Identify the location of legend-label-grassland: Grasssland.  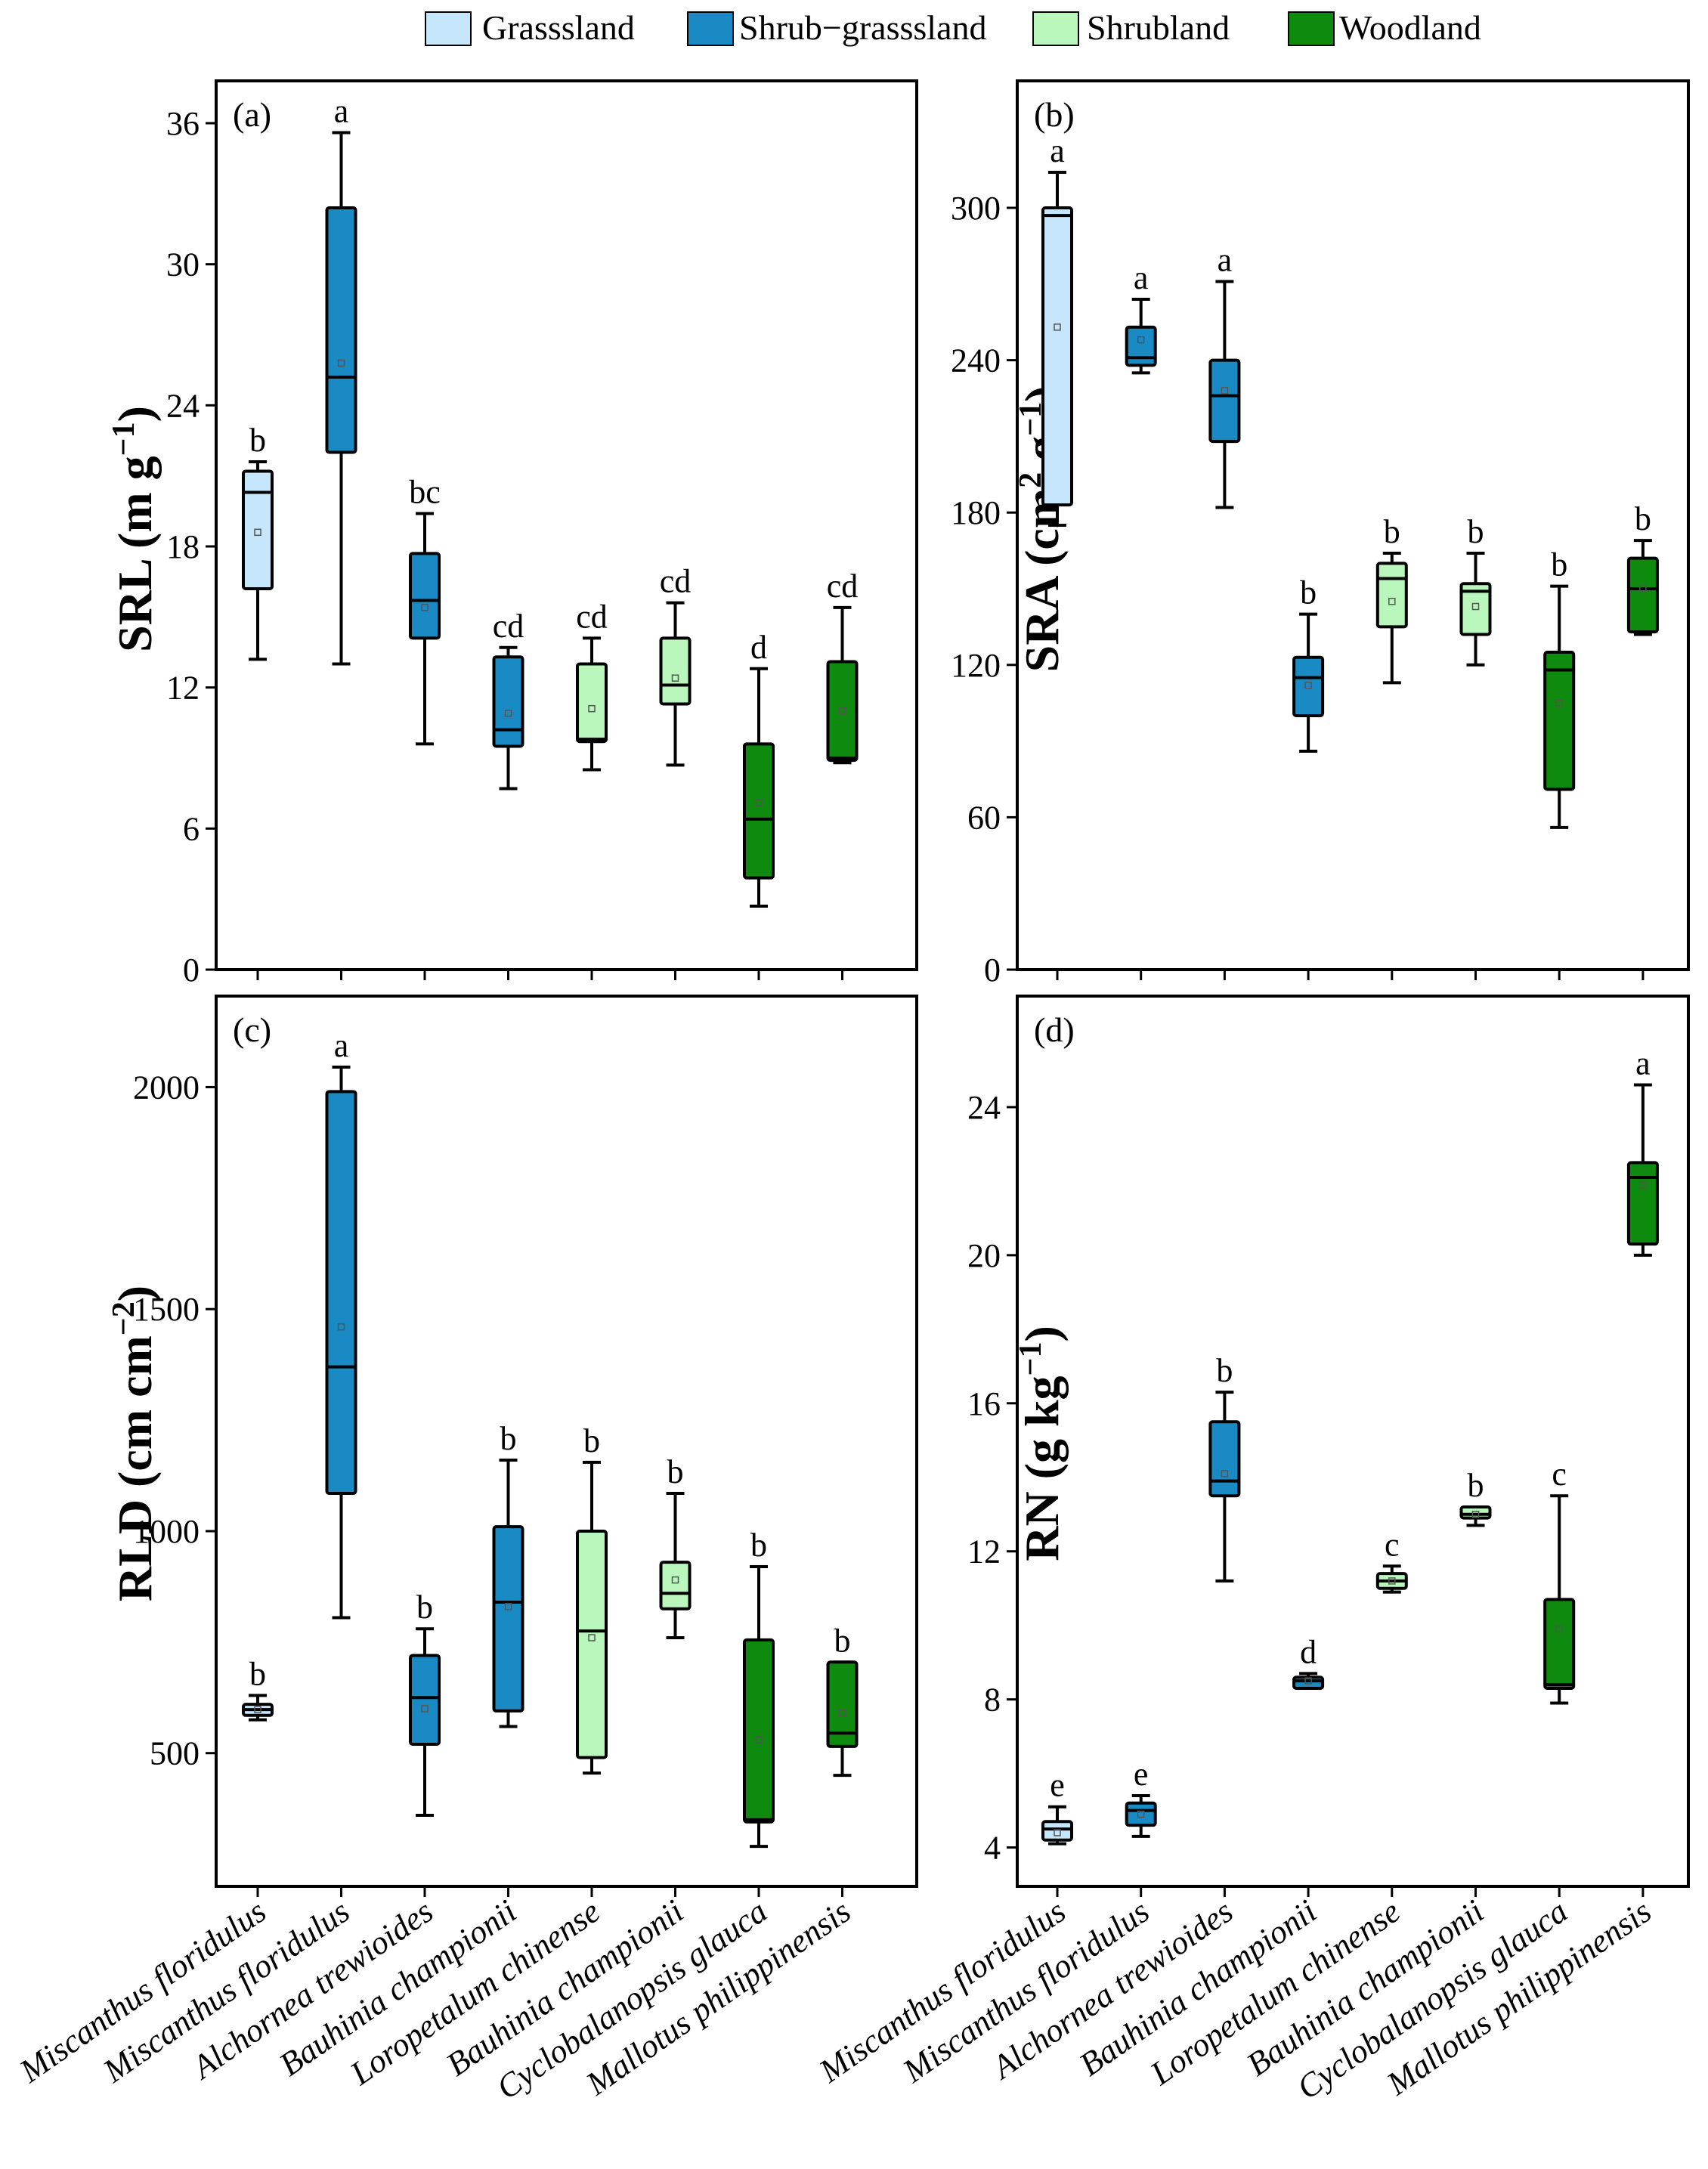
(558, 28).